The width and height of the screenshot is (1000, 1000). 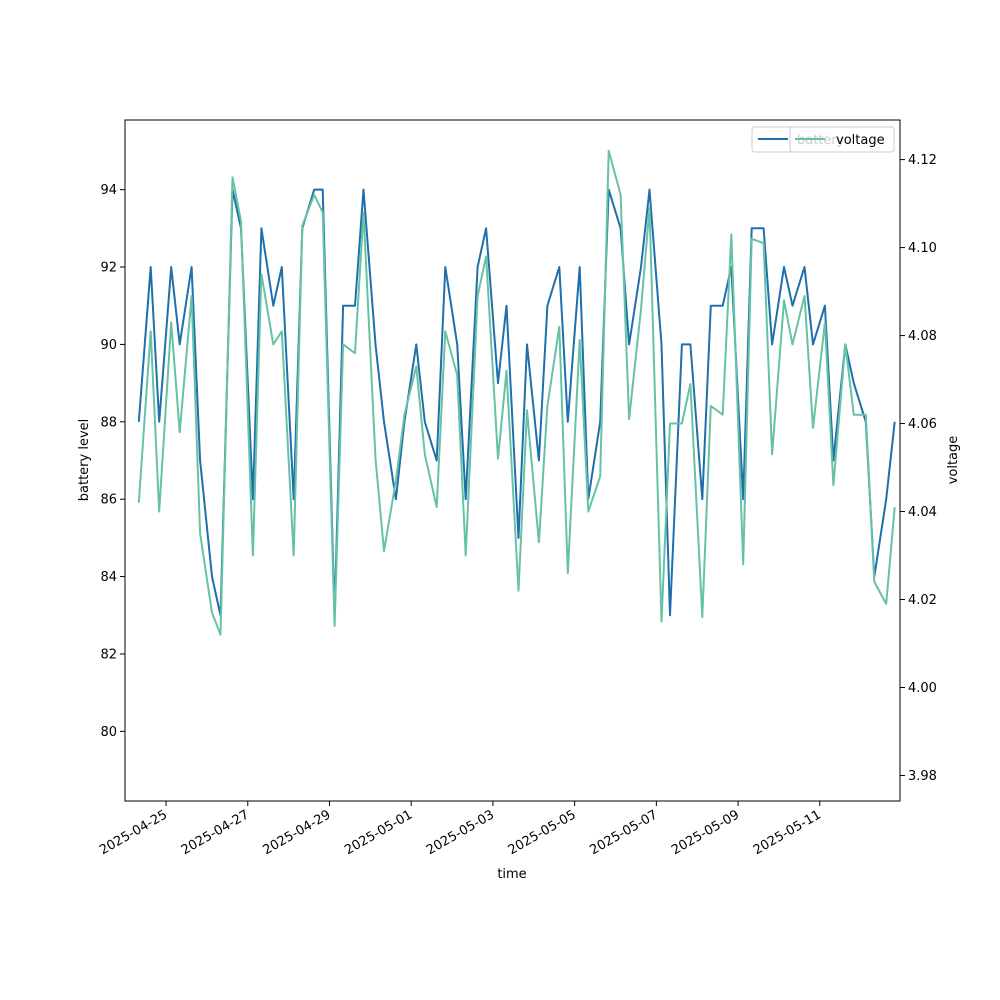 I want to click on y-left-tick-label: 80, so click(x=108, y=732).